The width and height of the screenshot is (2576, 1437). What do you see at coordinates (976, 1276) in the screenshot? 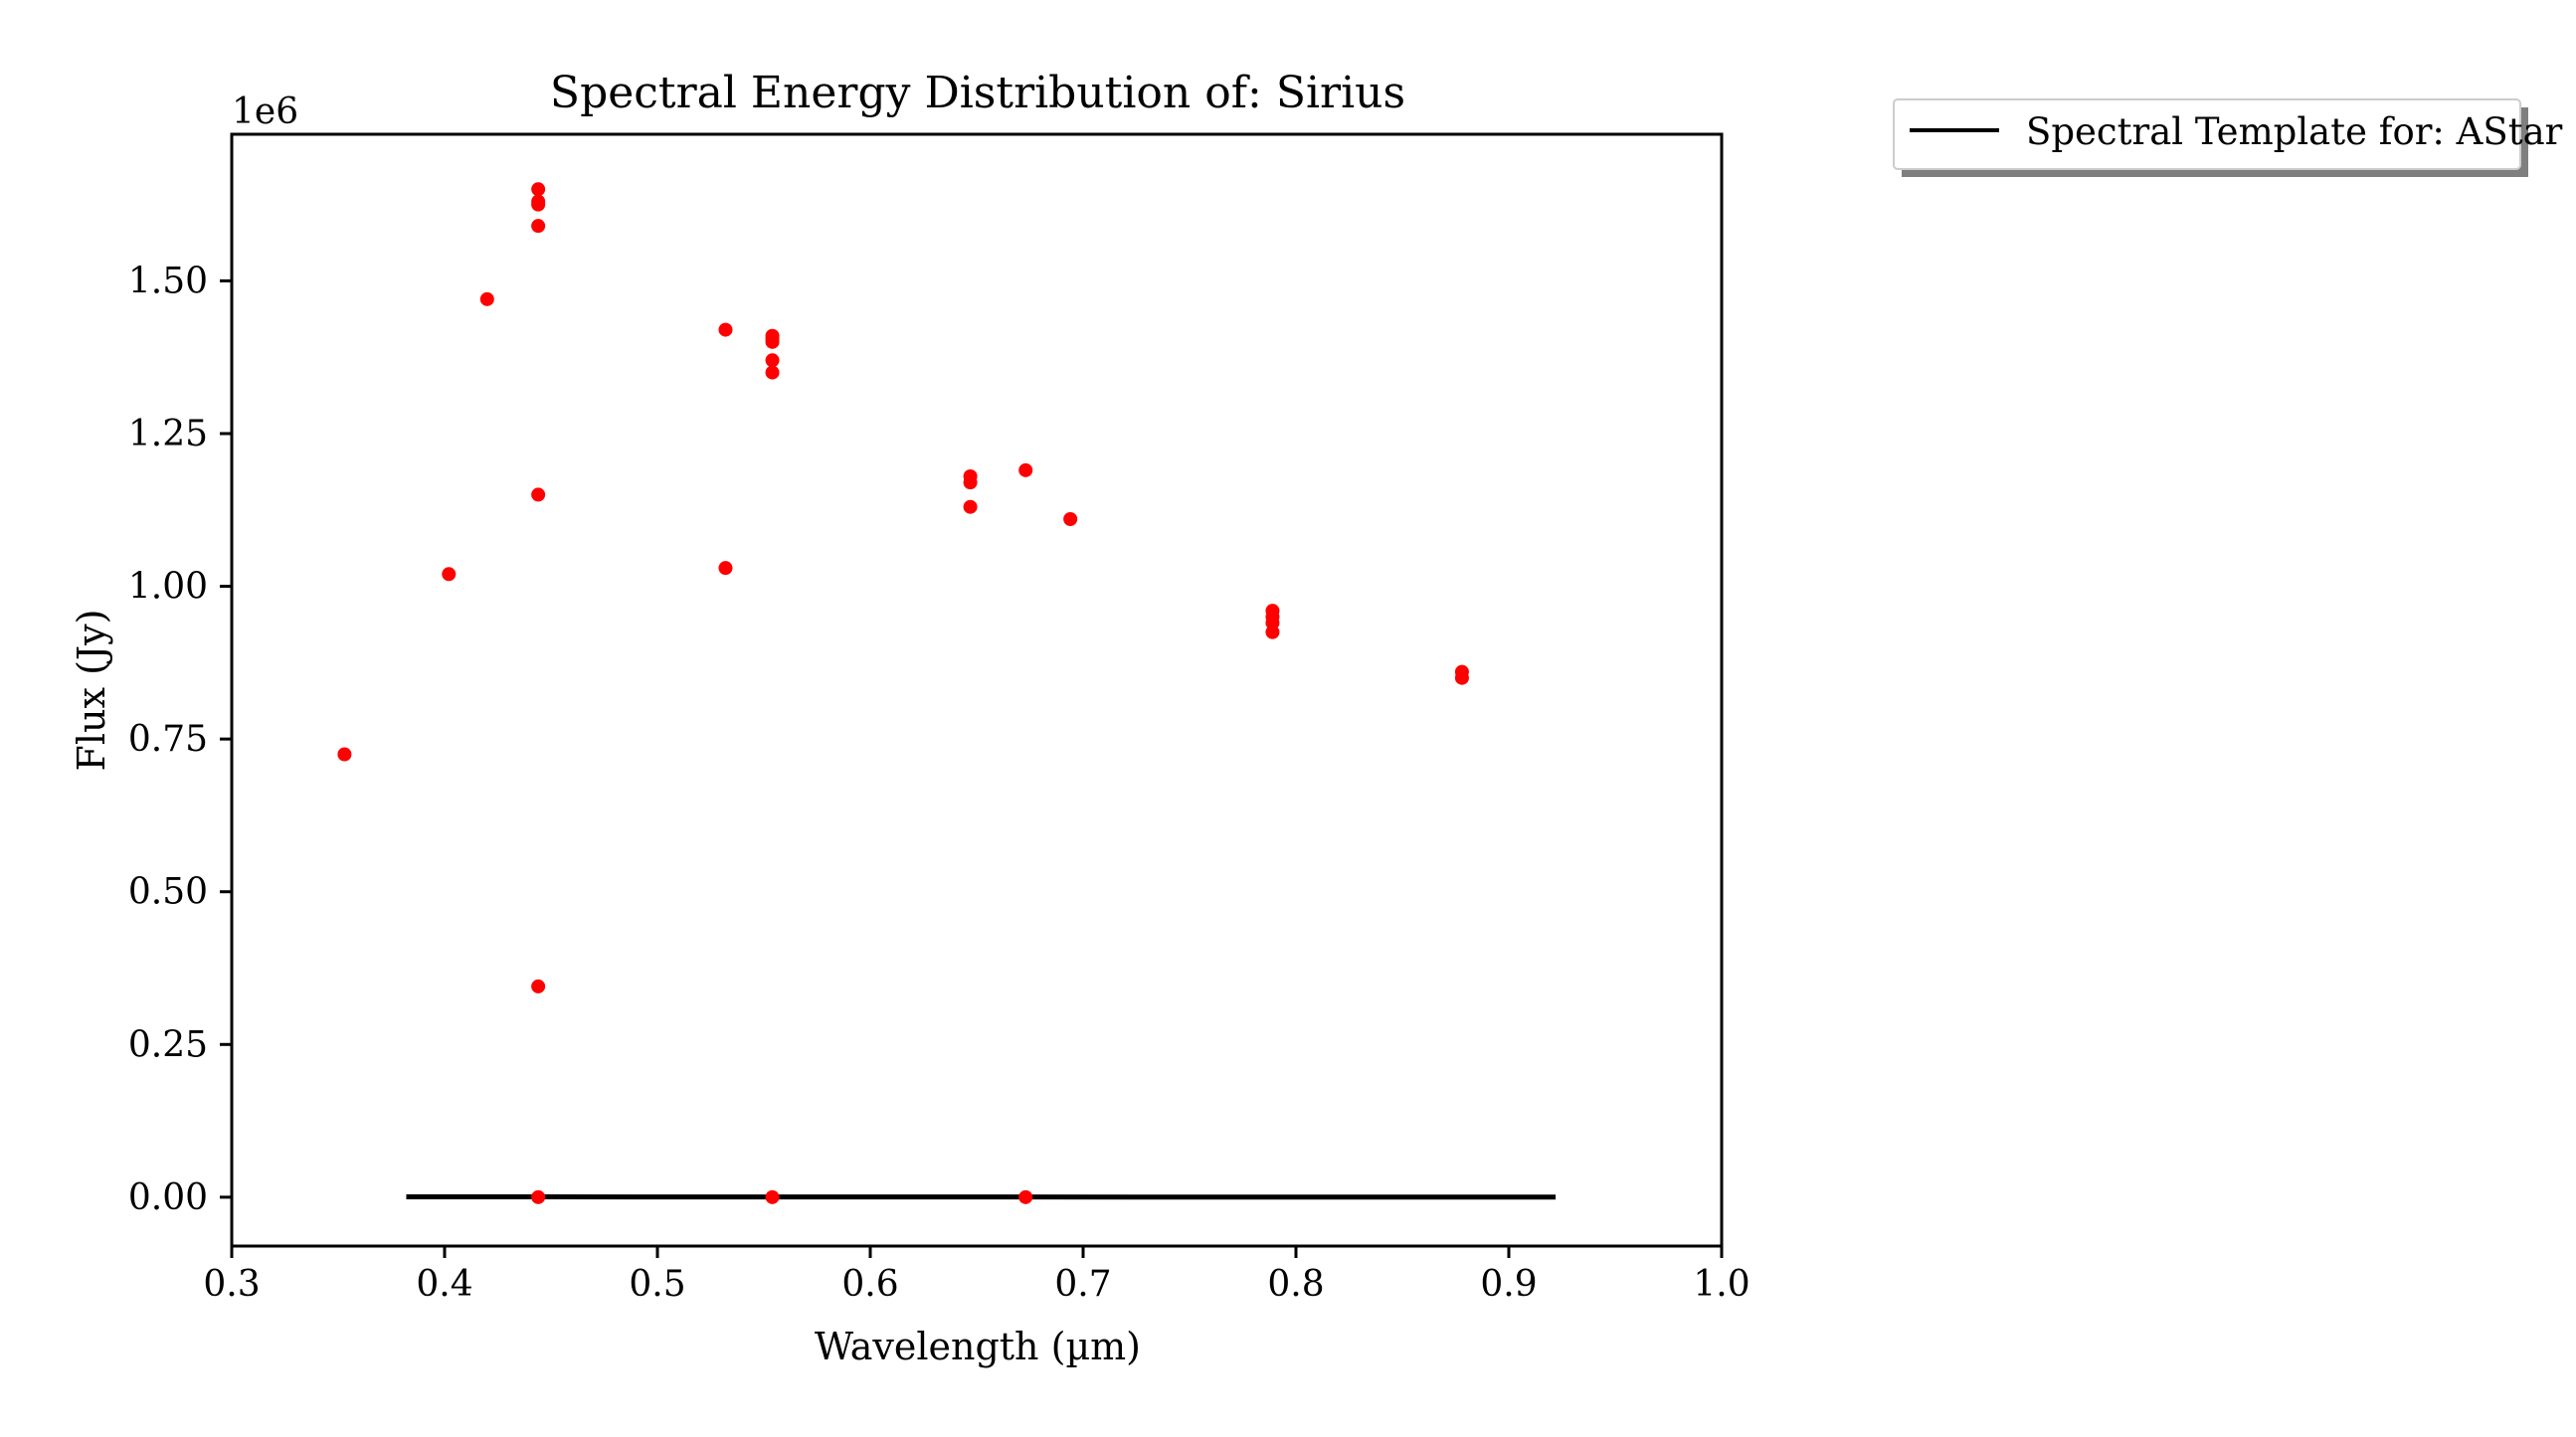
I see `x-axis-ticks: 0.3 0.4 0.5 0.6 0.7 0.8 0.9 1.0` at bounding box center [976, 1276].